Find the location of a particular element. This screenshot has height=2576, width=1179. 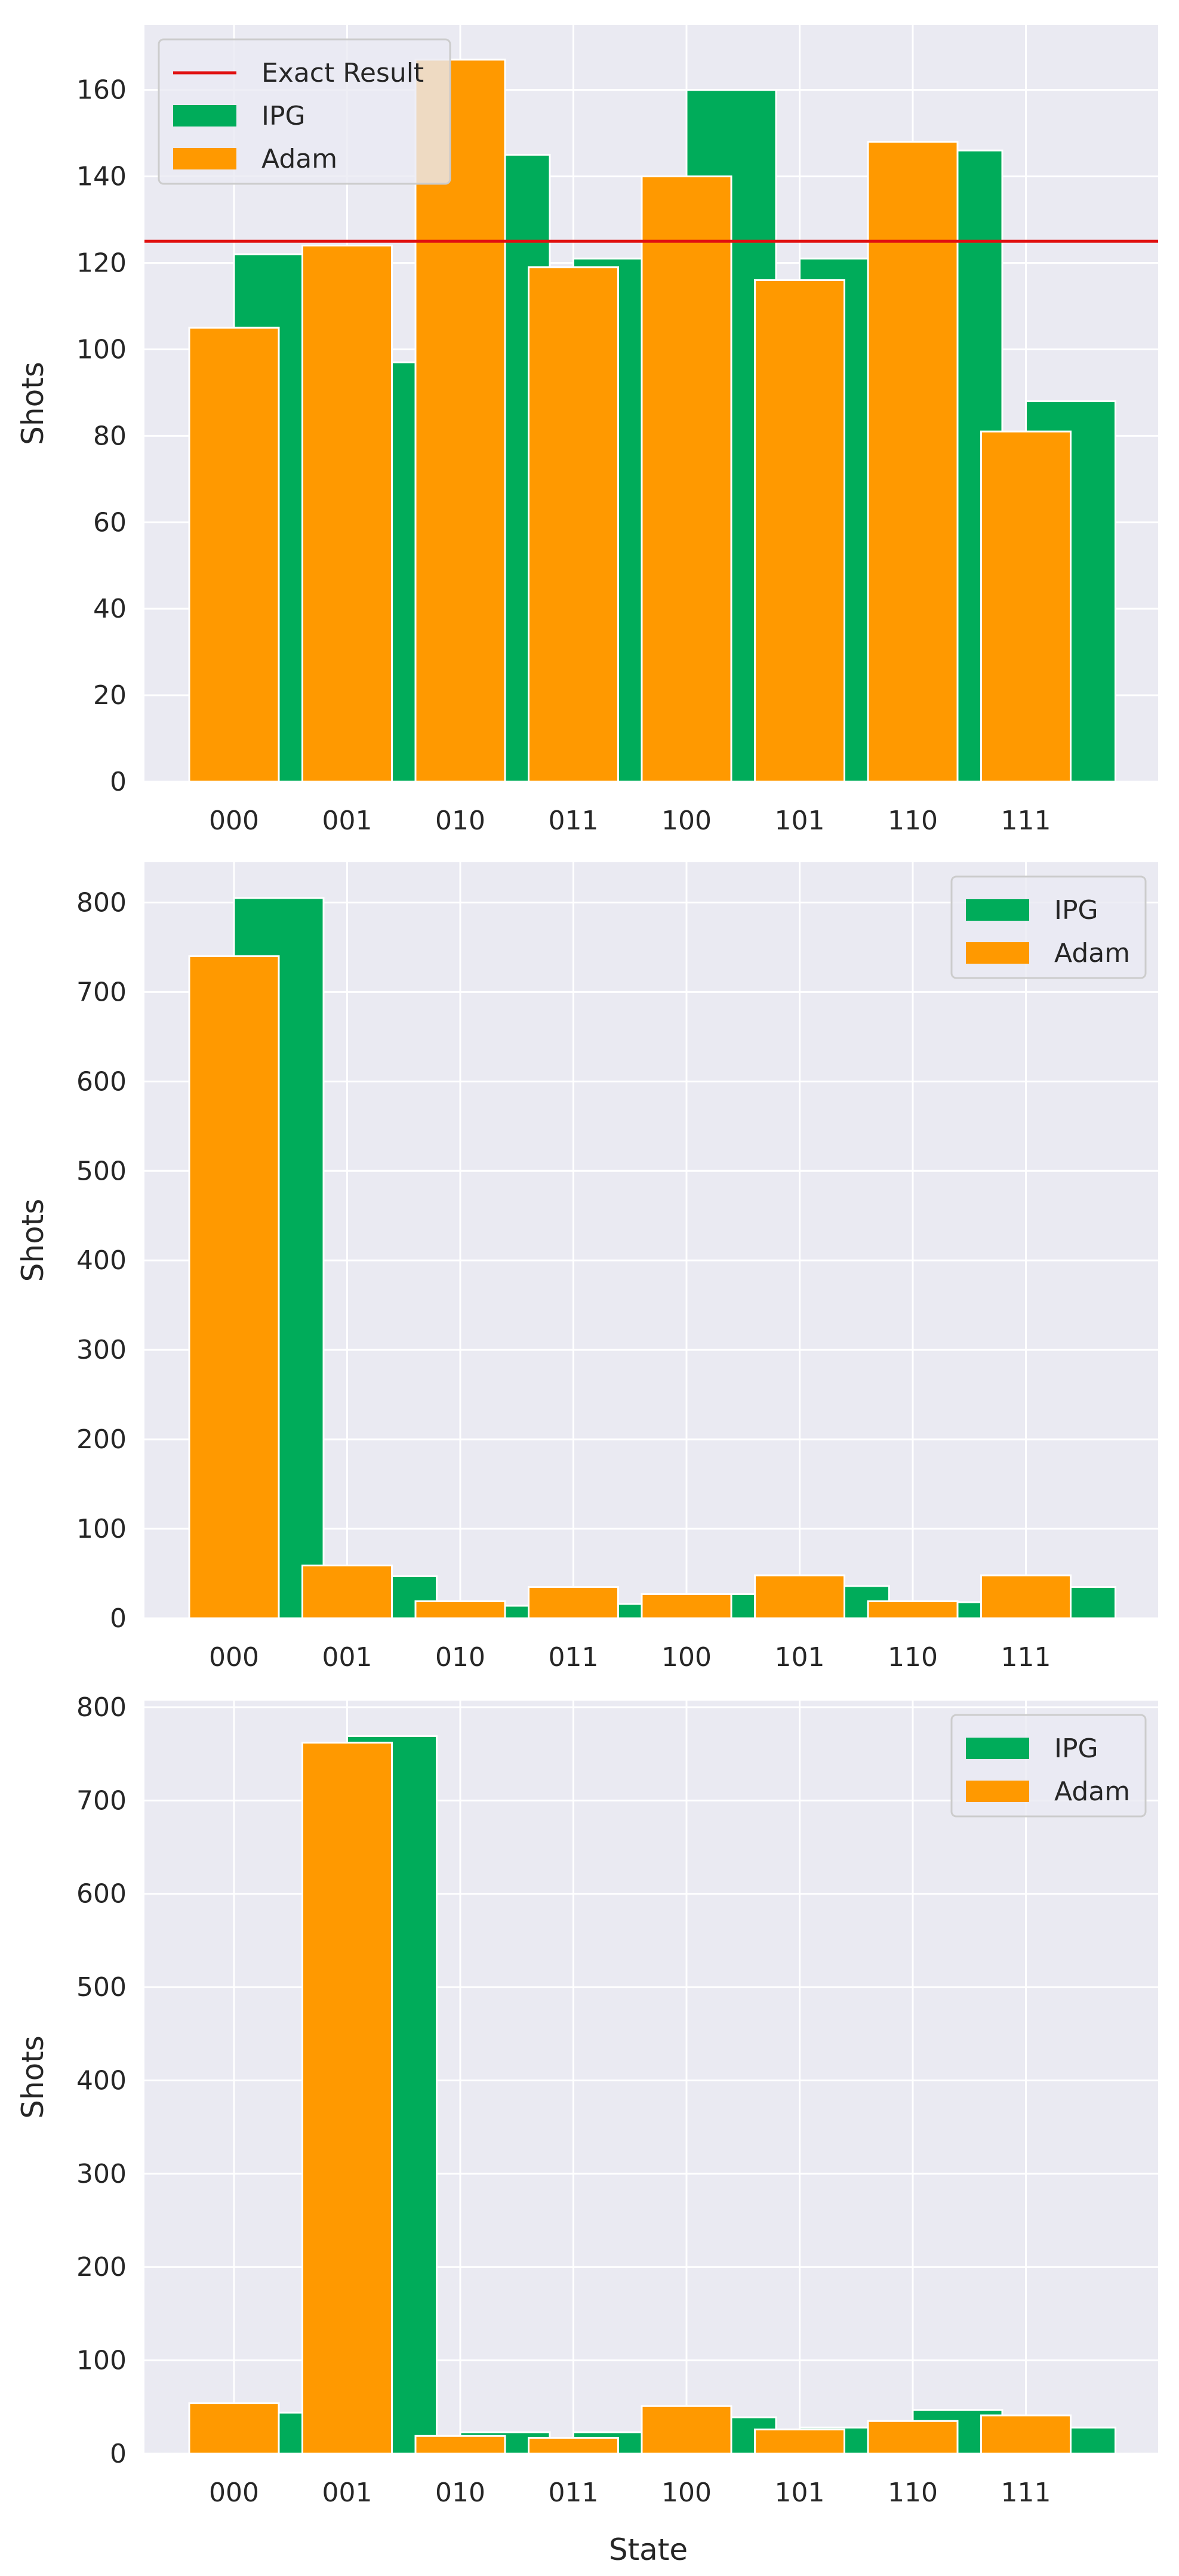

y-tick-label: 60 is located at coordinates (110, 522).